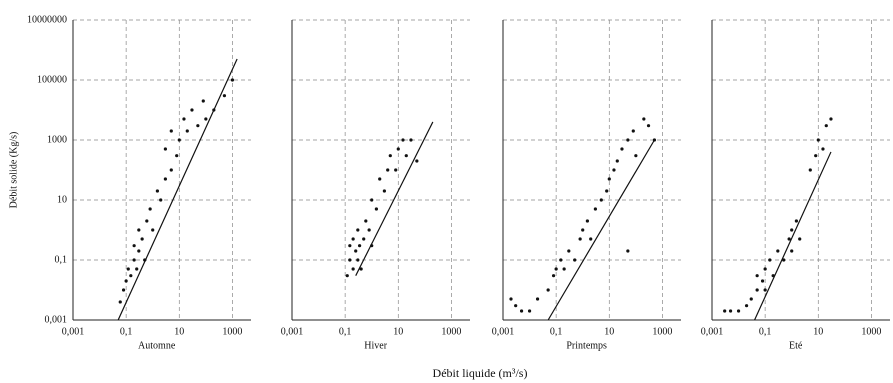 The width and height of the screenshot is (893, 383). What do you see at coordinates (586, 345) in the screenshot?
I see `panel-title: Printemps` at bounding box center [586, 345].